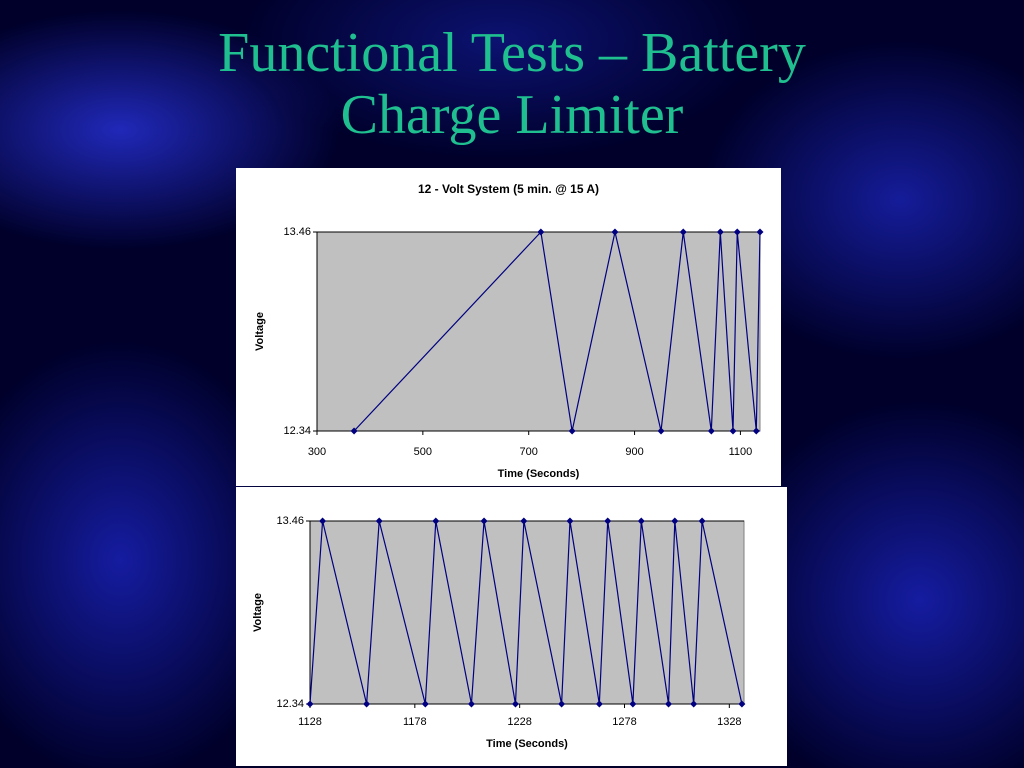  I want to click on x-tick-label: 1278, so click(624, 722).